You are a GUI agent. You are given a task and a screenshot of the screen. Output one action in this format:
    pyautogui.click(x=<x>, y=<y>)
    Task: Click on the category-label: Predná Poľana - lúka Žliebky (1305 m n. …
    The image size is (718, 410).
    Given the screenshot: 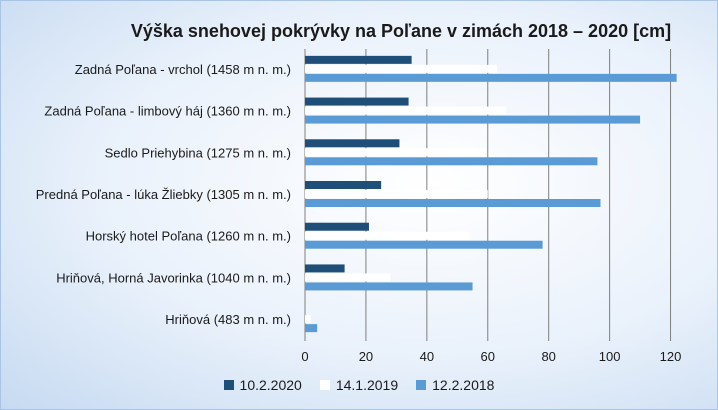 What is the action you would take?
    pyautogui.click(x=163, y=194)
    